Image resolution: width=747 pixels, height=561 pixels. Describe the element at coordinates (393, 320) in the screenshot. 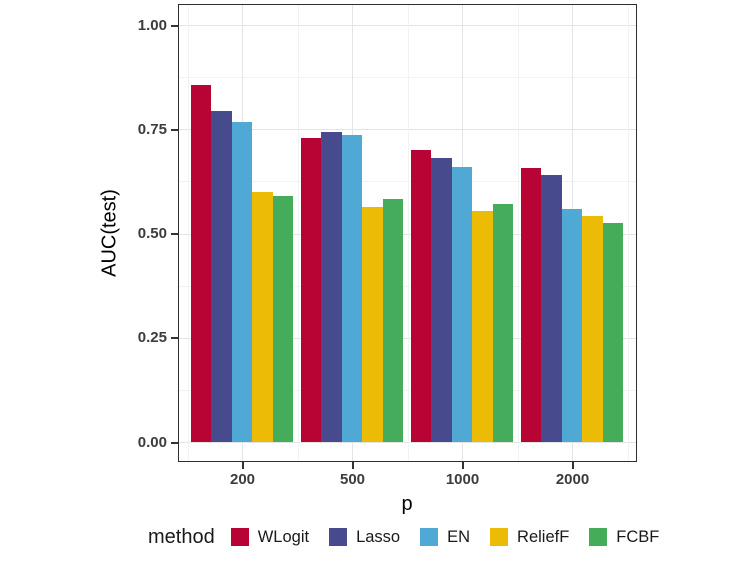

I see `bar-fcbf-p500` at that location.